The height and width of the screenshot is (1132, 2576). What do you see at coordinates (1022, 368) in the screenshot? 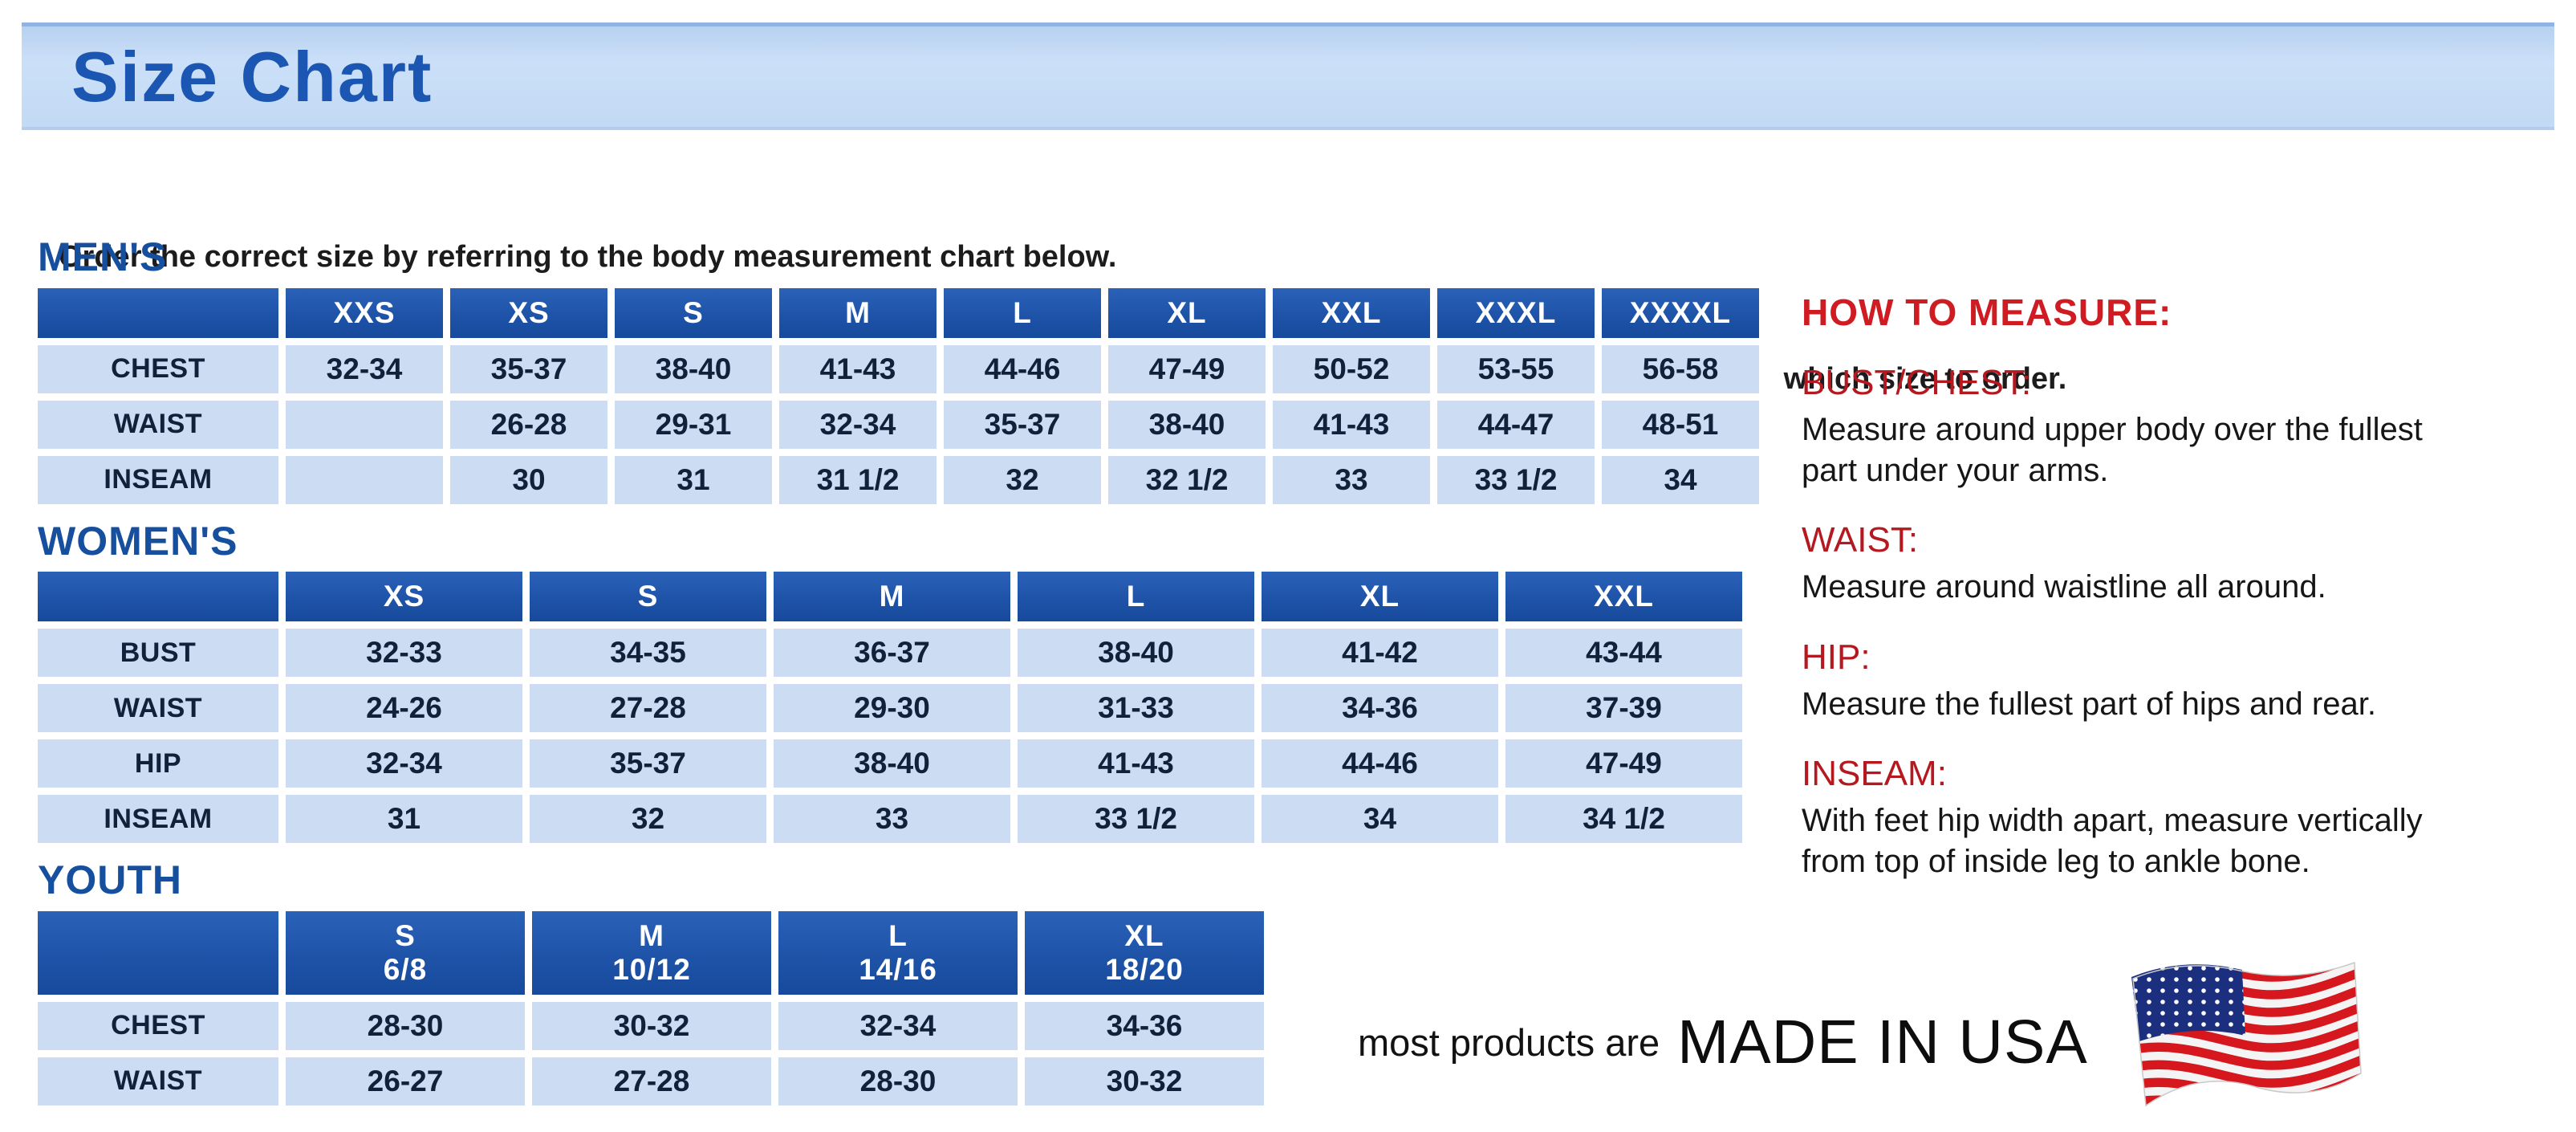
I see `table-cell: 44-46` at bounding box center [1022, 368].